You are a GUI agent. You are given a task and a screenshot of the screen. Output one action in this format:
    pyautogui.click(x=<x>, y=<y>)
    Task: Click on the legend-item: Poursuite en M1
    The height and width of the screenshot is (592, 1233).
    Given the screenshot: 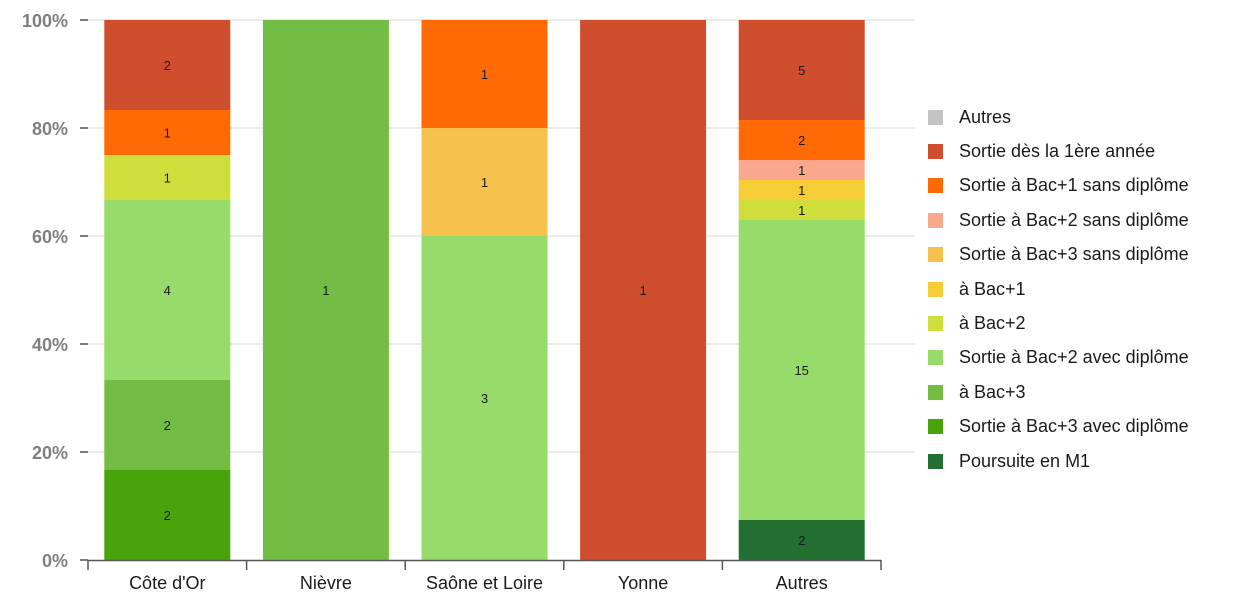 What is the action you would take?
    pyautogui.click(x=1078, y=461)
    